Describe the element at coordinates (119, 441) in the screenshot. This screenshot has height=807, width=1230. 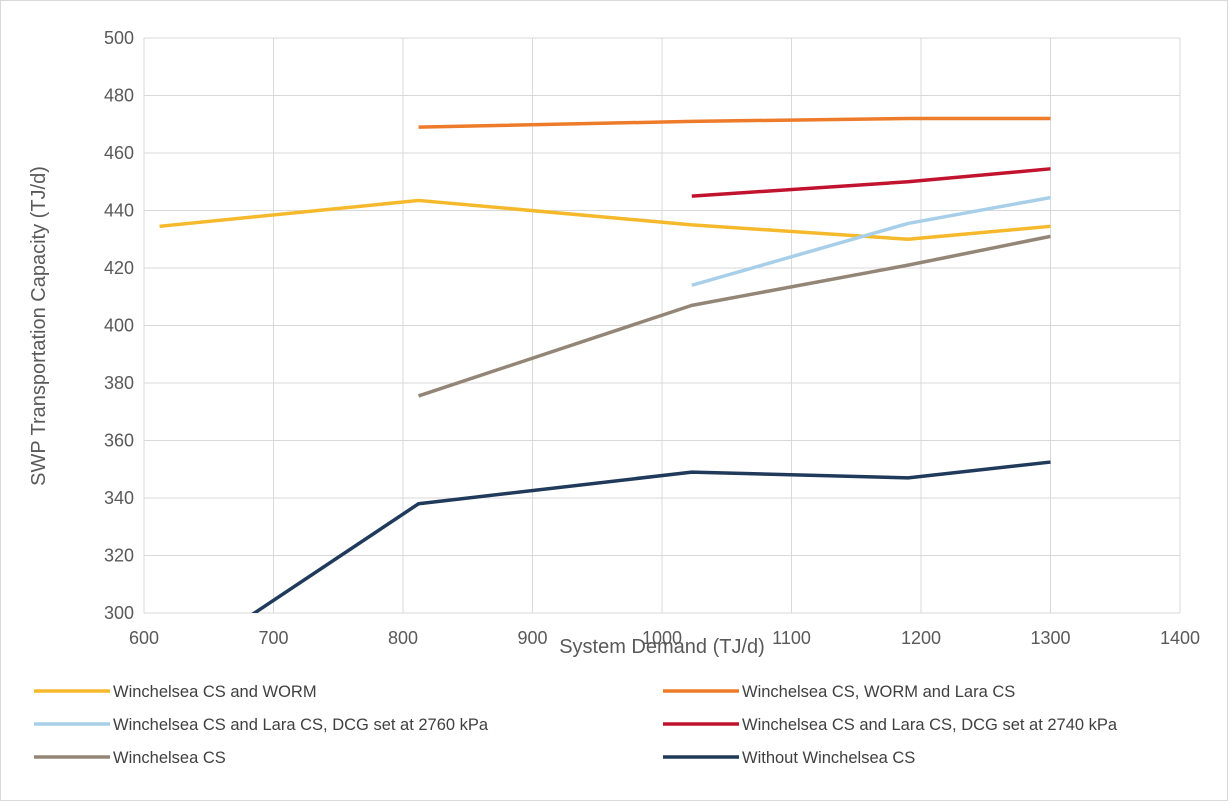
I see `y-tick-label: 360` at that location.